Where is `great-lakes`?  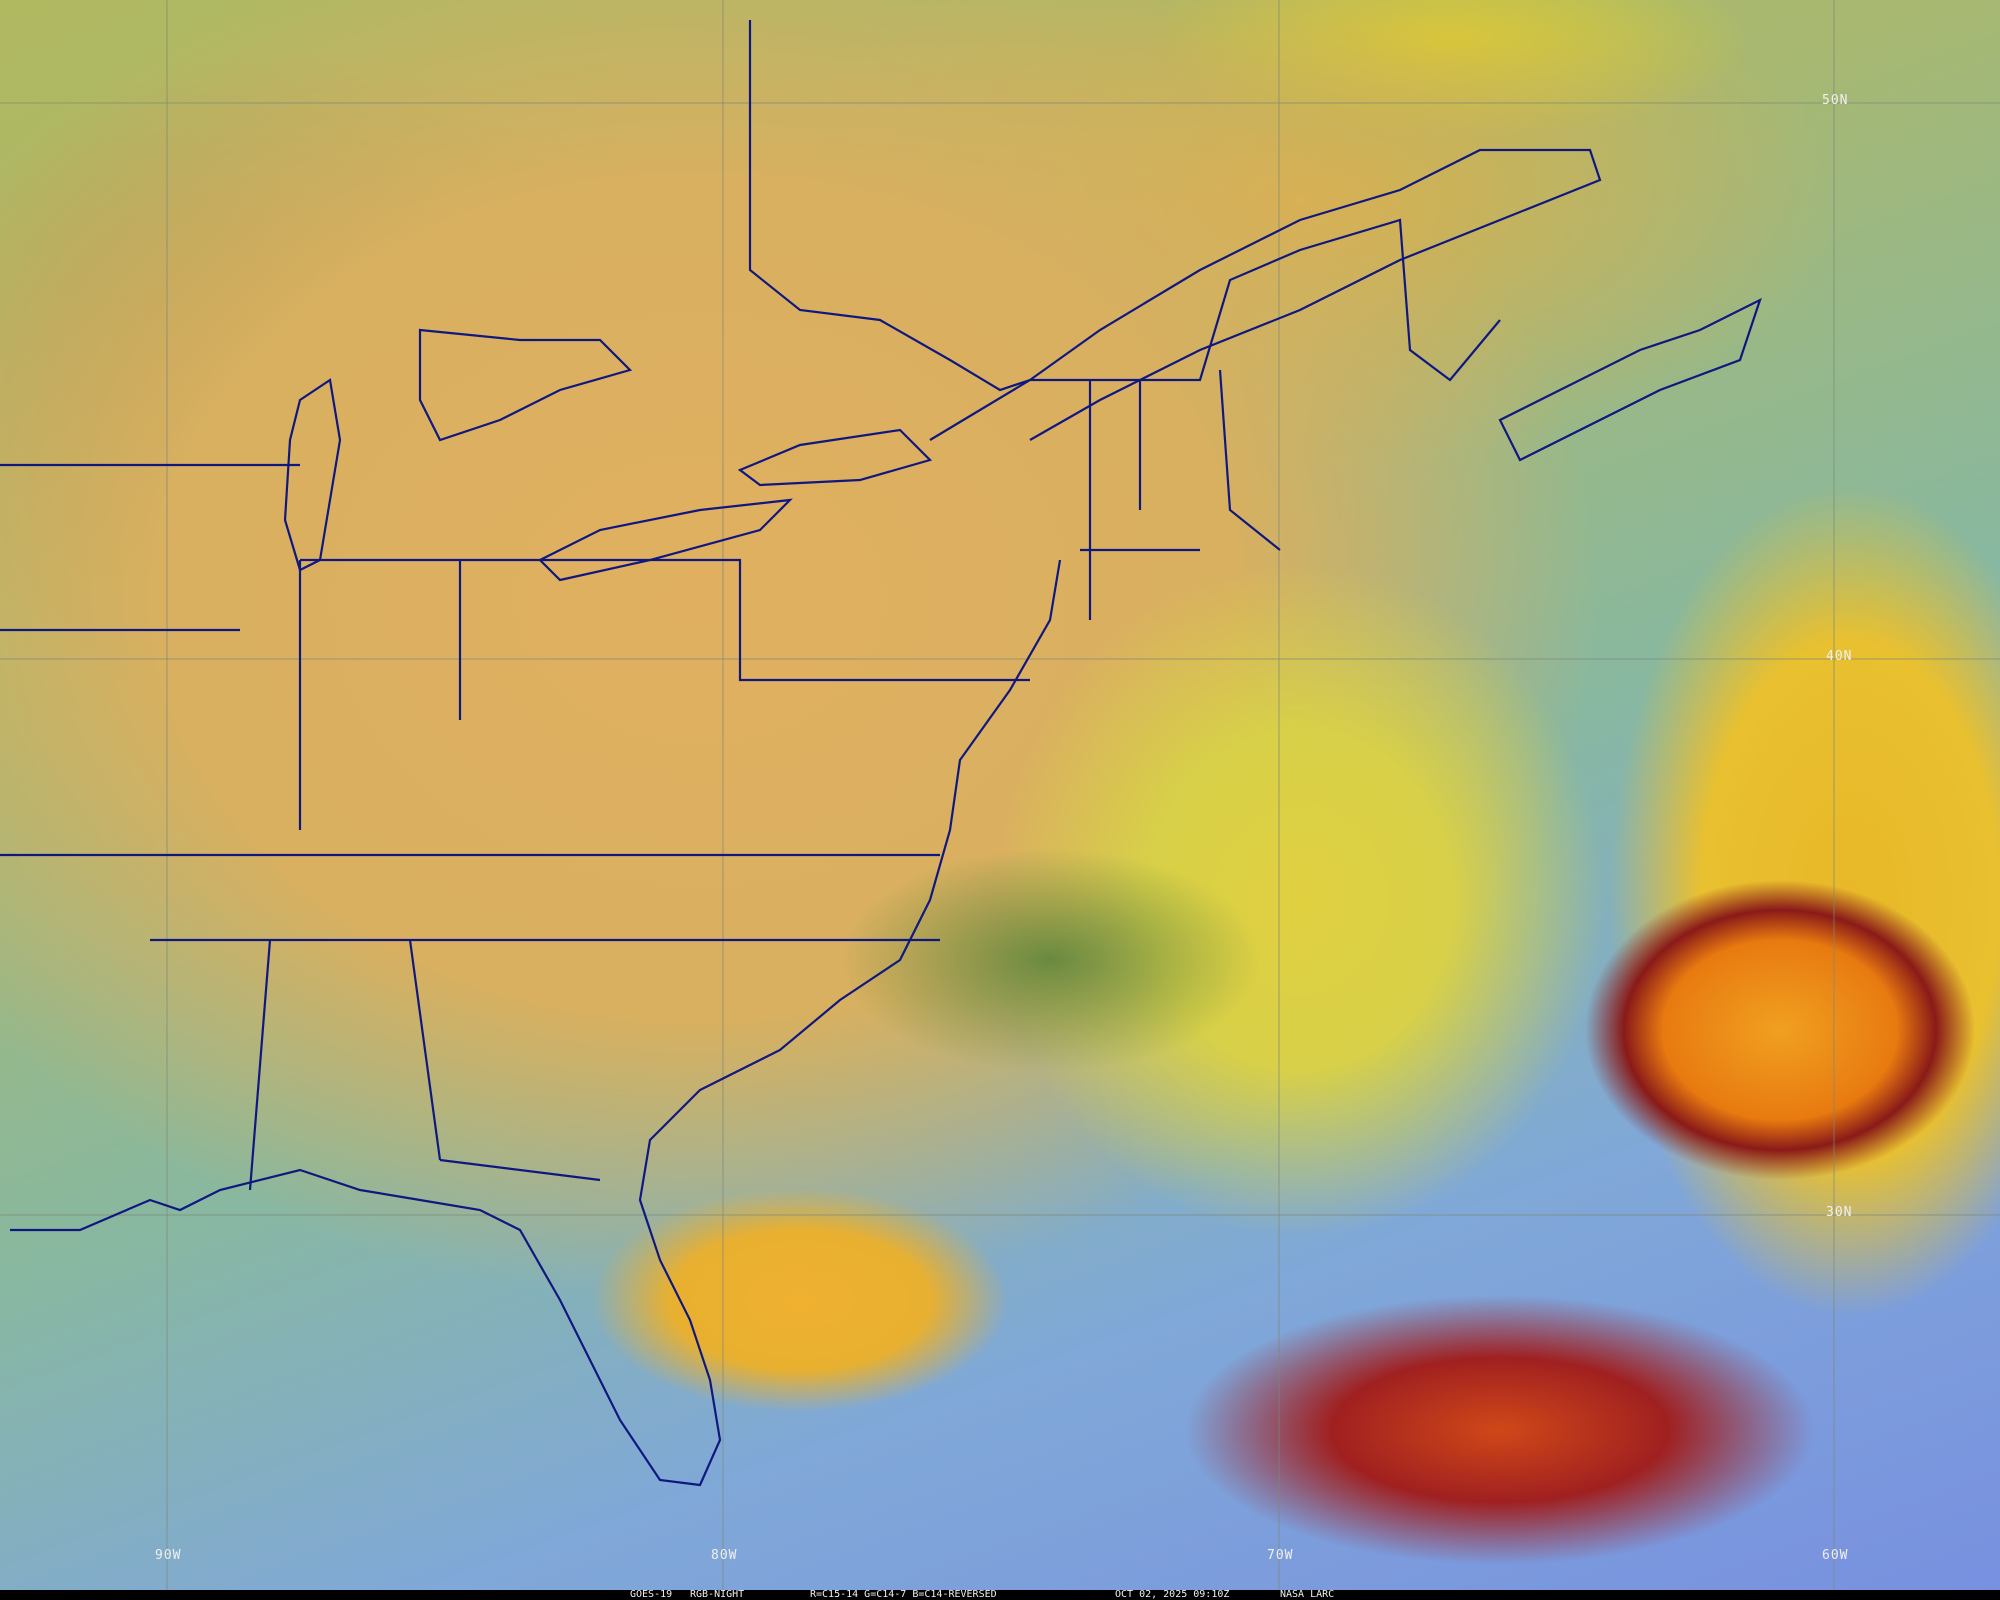
great-lakes is located at coordinates (608, 455).